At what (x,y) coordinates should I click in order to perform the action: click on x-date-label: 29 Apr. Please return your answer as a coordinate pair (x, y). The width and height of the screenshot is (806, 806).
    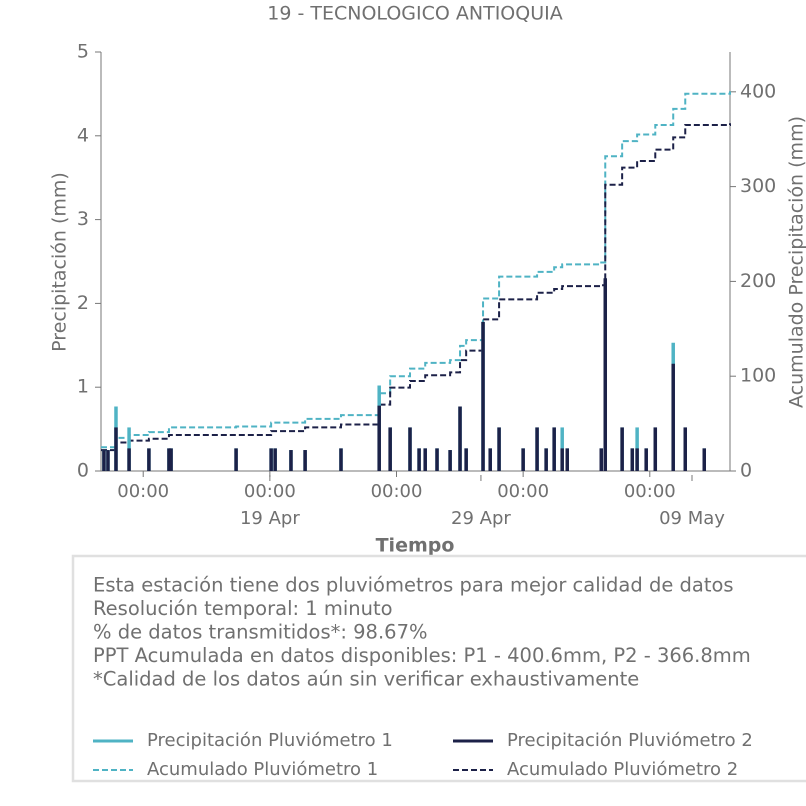
    Looking at the image, I should click on (481, 518).